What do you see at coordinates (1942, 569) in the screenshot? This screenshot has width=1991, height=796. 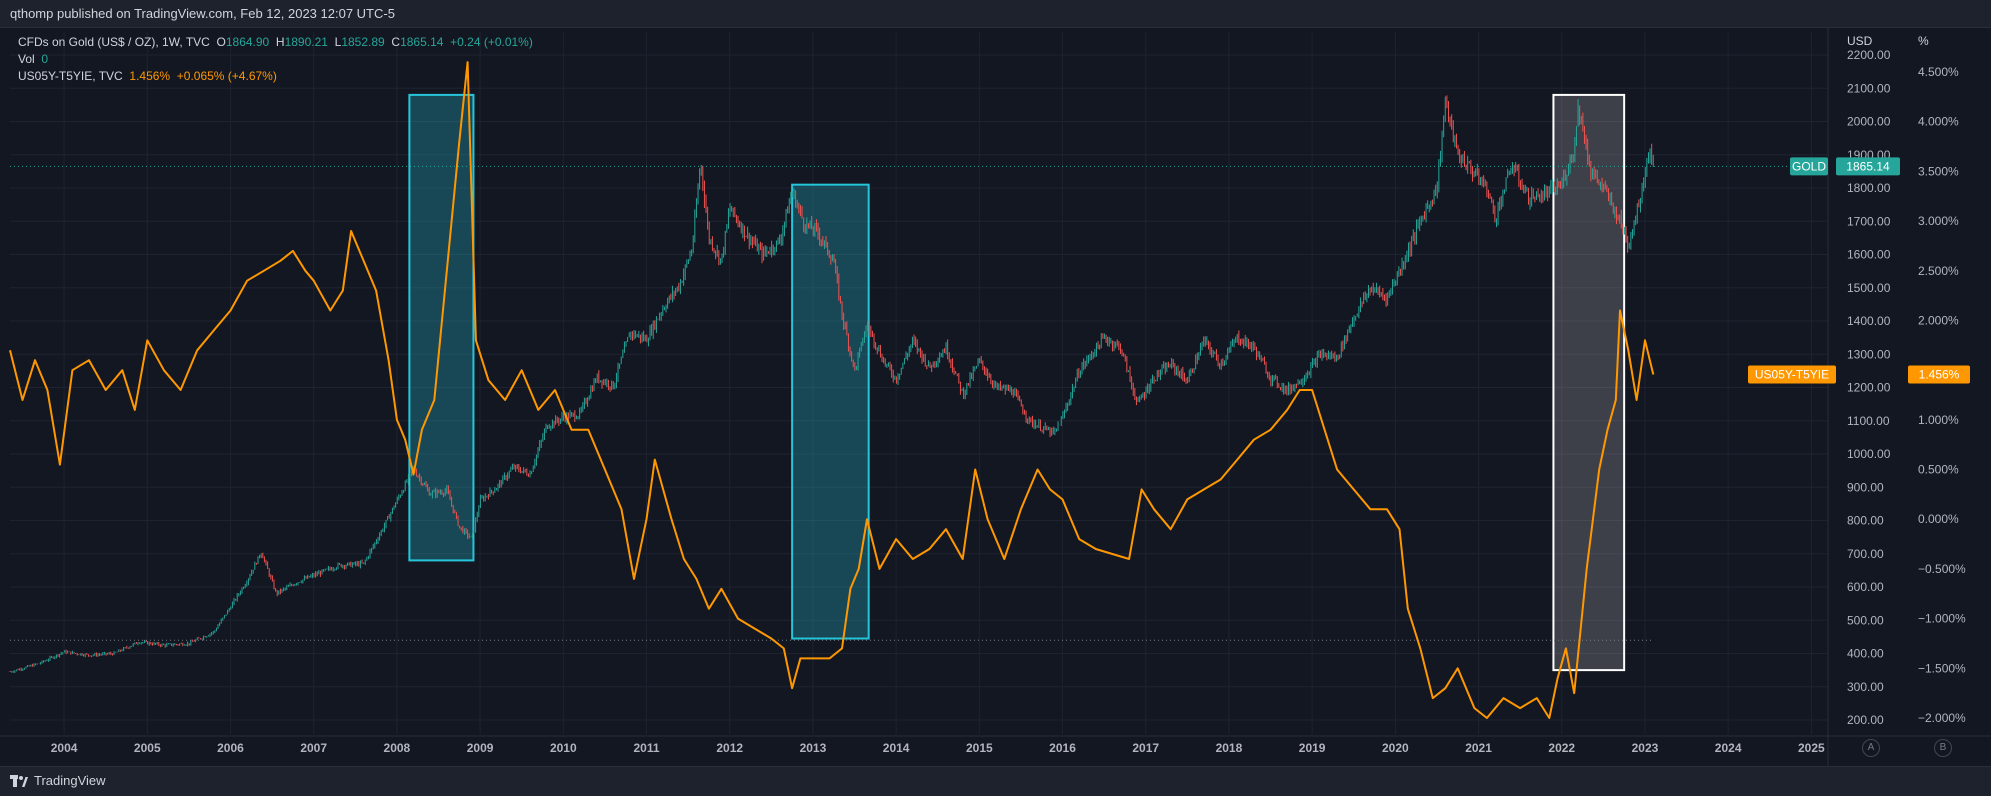 I see `pct-tick-label: −0.500%` at bounding box center [1942, 569].